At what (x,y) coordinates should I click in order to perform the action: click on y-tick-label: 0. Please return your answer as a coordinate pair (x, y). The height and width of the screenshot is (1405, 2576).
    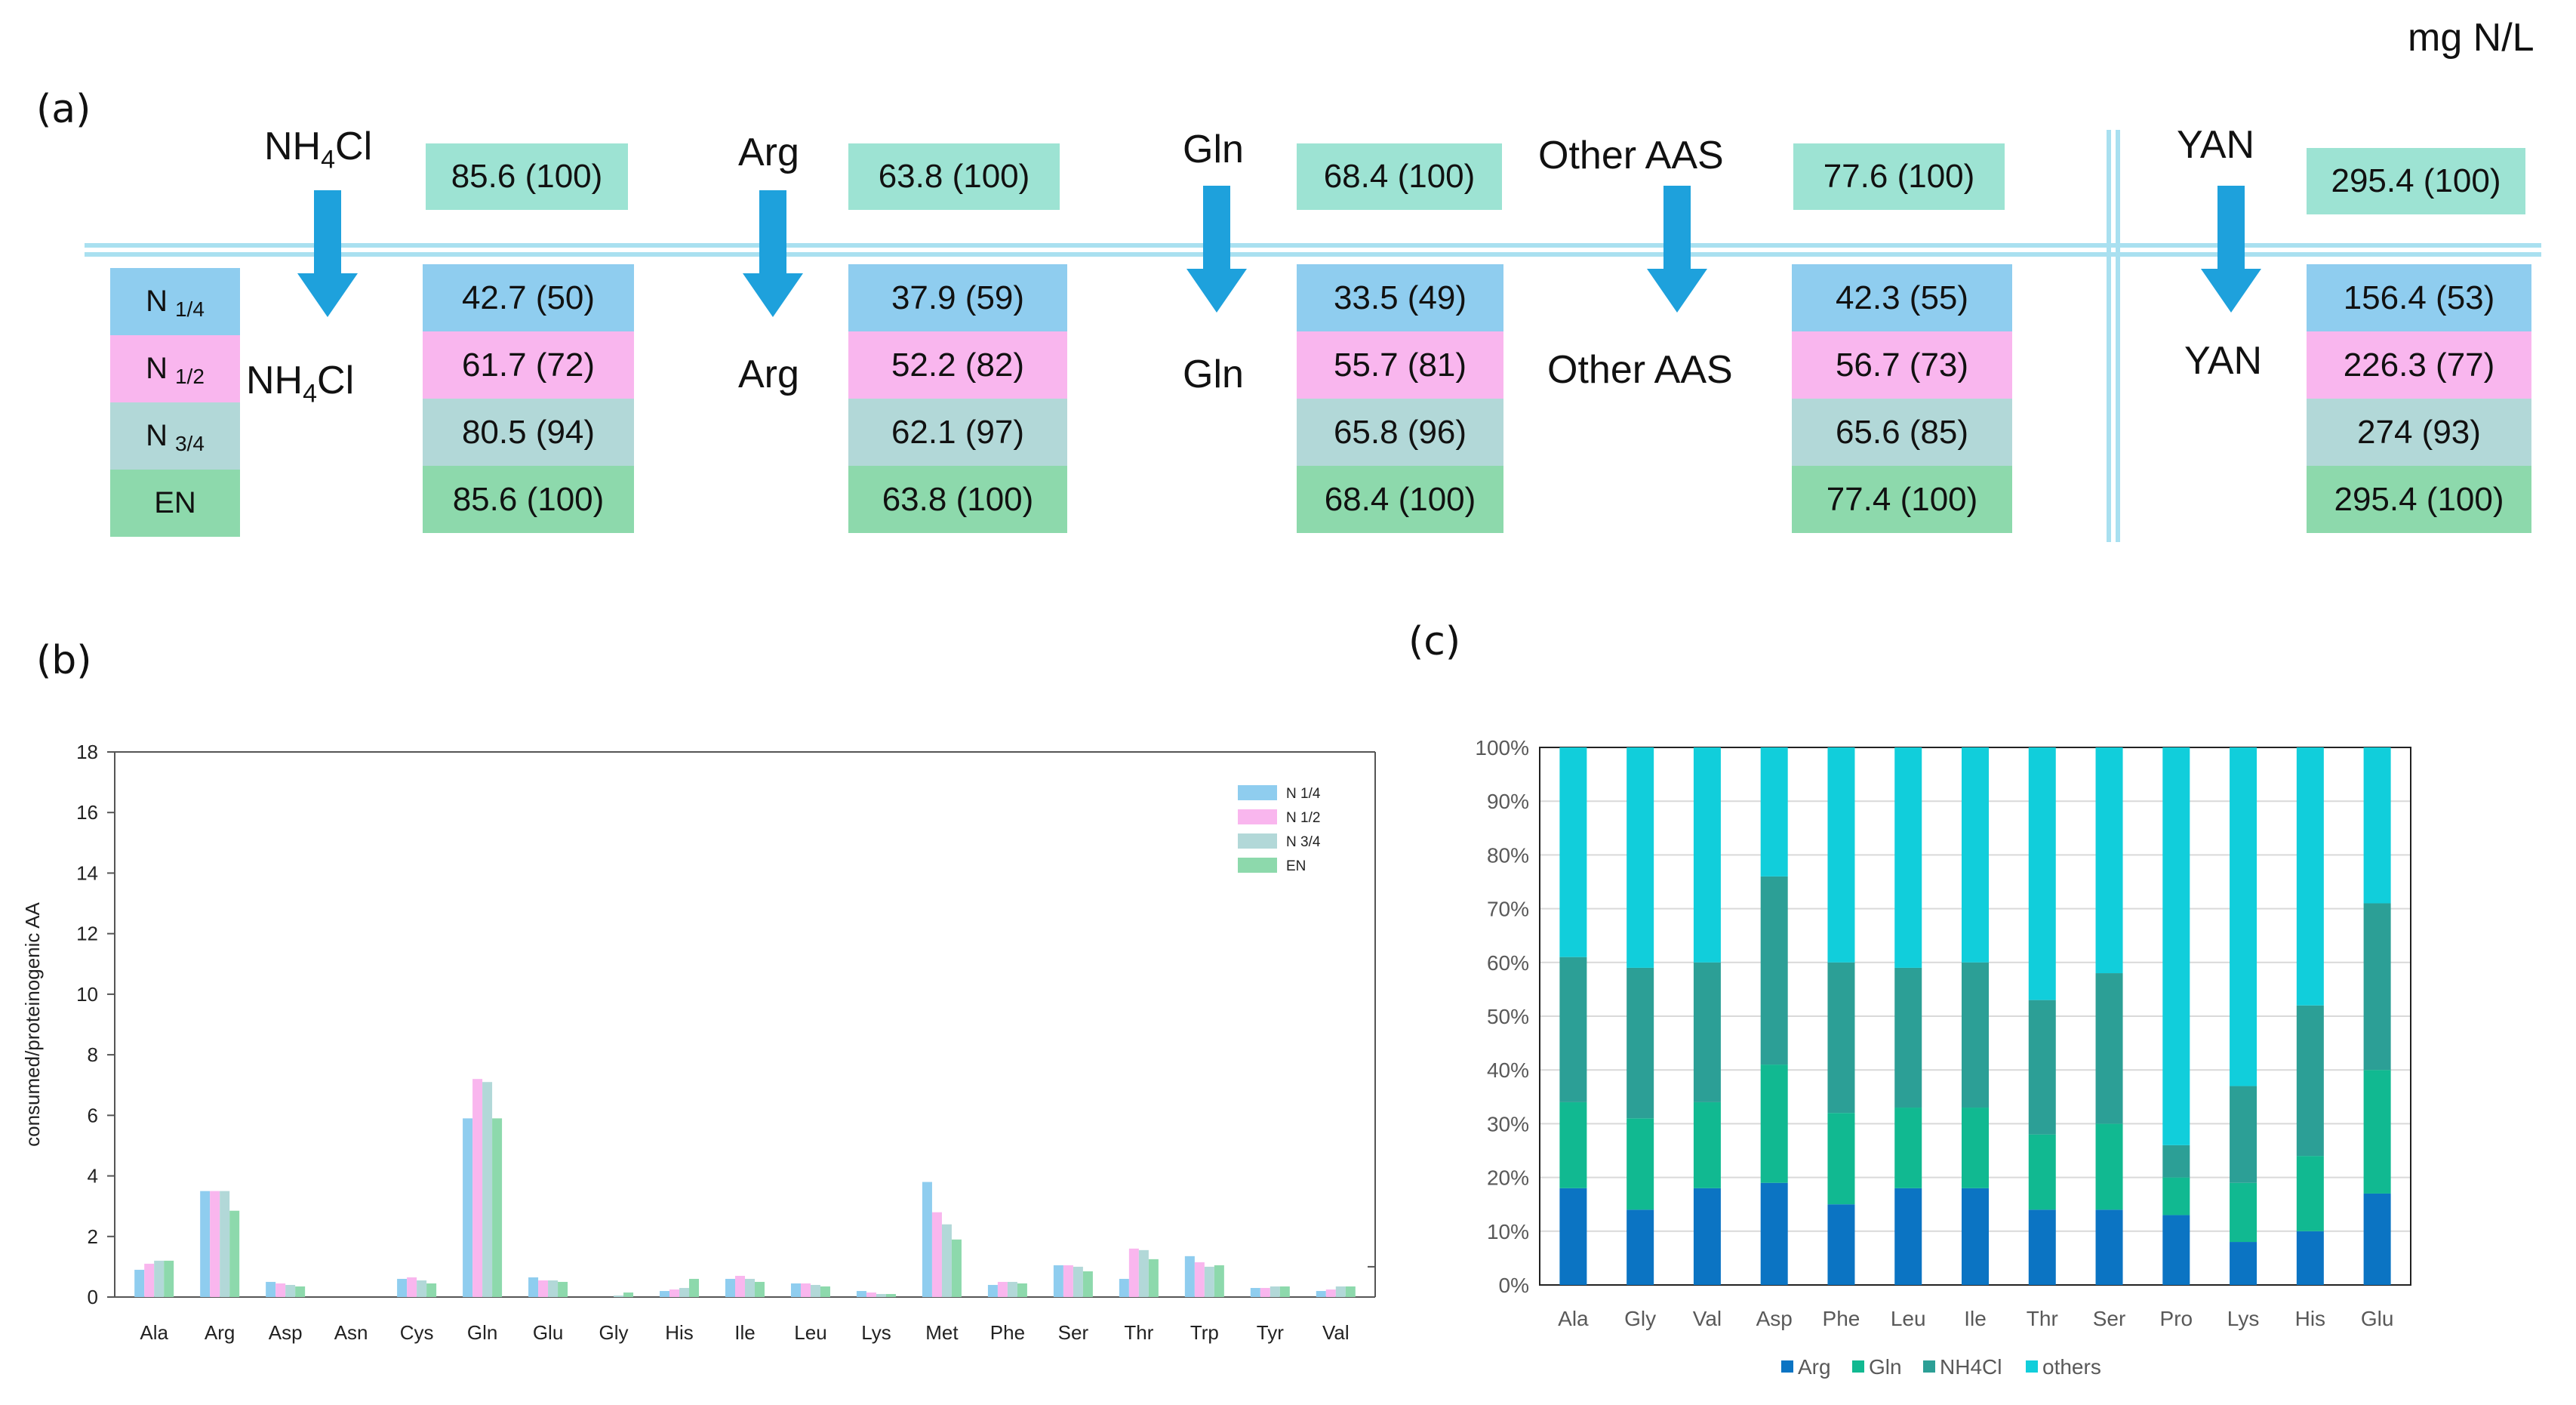
    Looking at the image, I should click on (93, 1297).